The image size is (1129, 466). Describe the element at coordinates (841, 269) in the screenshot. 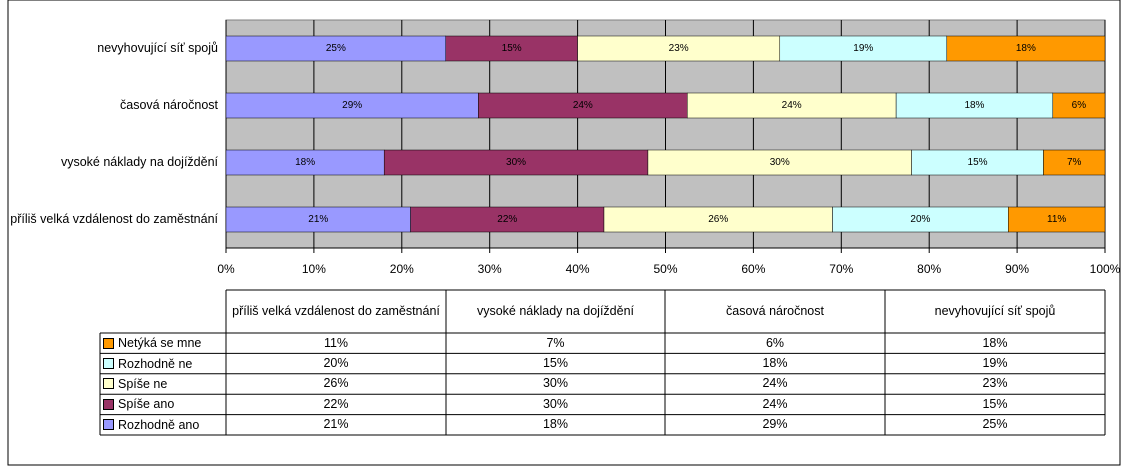

I see `x-tick-label: 70%` at that location.